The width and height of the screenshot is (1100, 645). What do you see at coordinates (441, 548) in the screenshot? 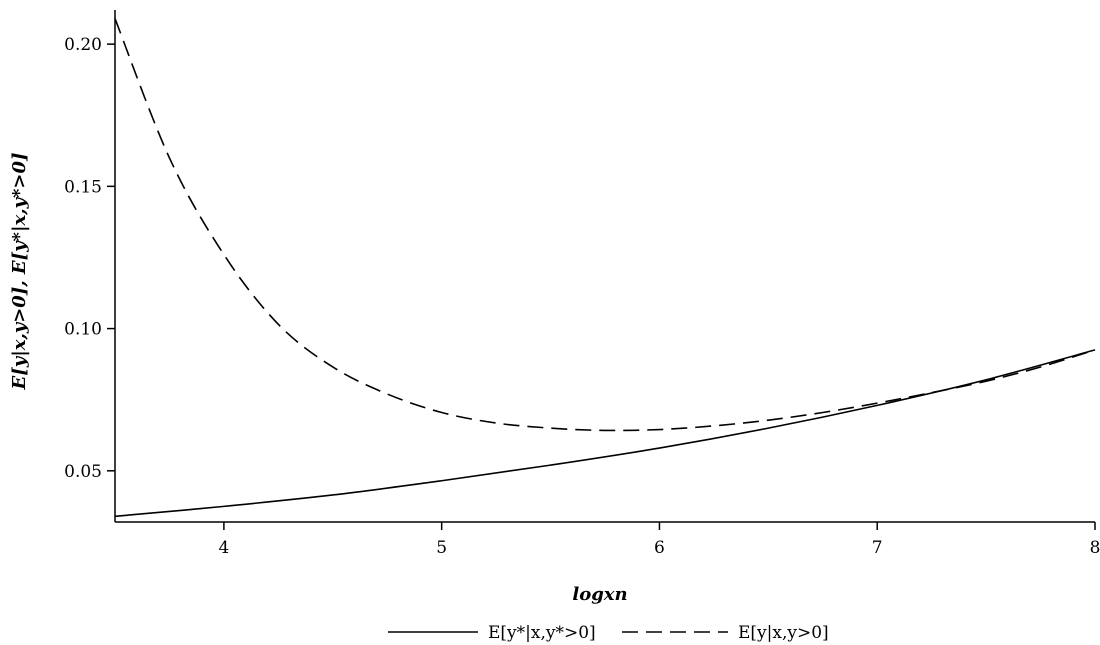
I see `x-tick-label: 5` at bounding box center [441, 548].